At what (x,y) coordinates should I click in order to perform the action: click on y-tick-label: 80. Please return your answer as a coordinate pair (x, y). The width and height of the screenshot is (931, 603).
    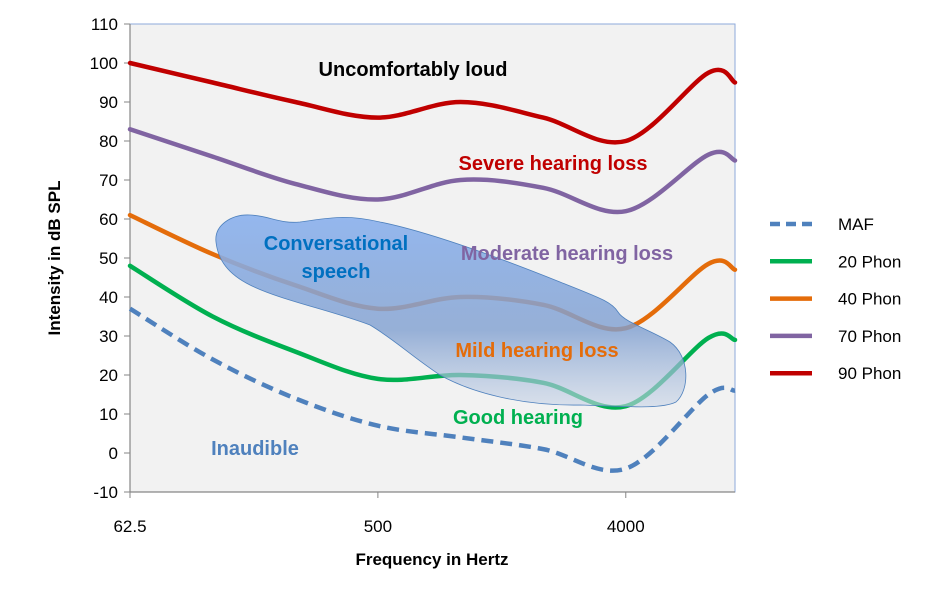
    Looking at the image, I should click on (108, 141).